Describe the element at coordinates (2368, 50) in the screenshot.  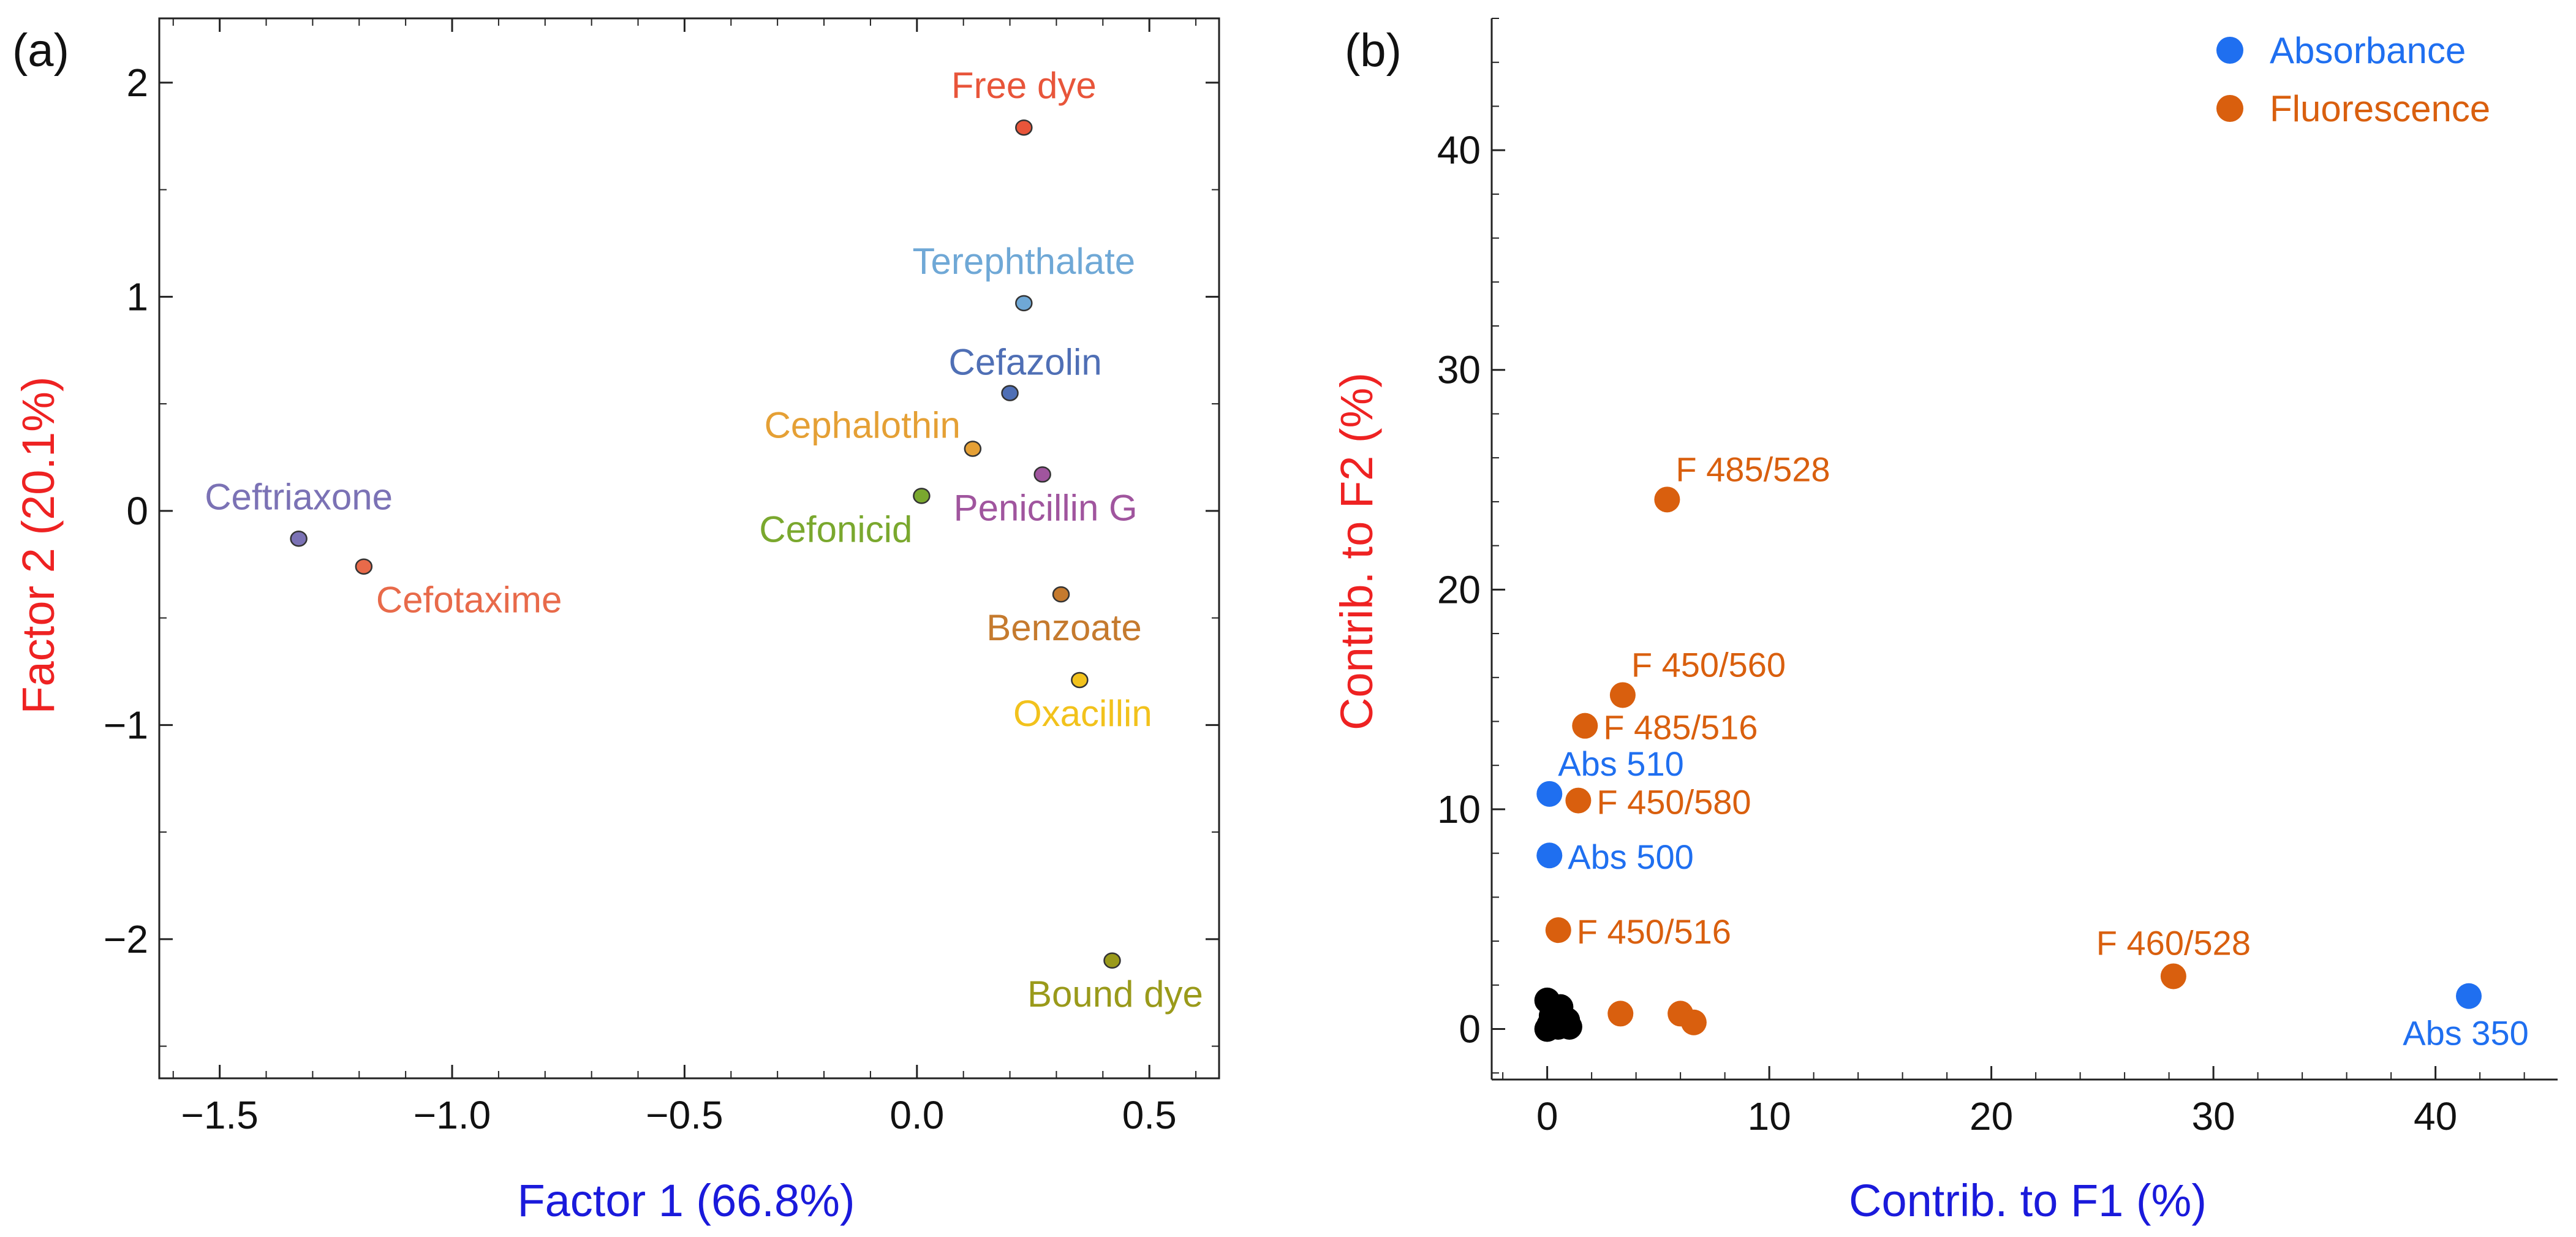
I see `legend-label-absorbance: Absorbance` at that location.